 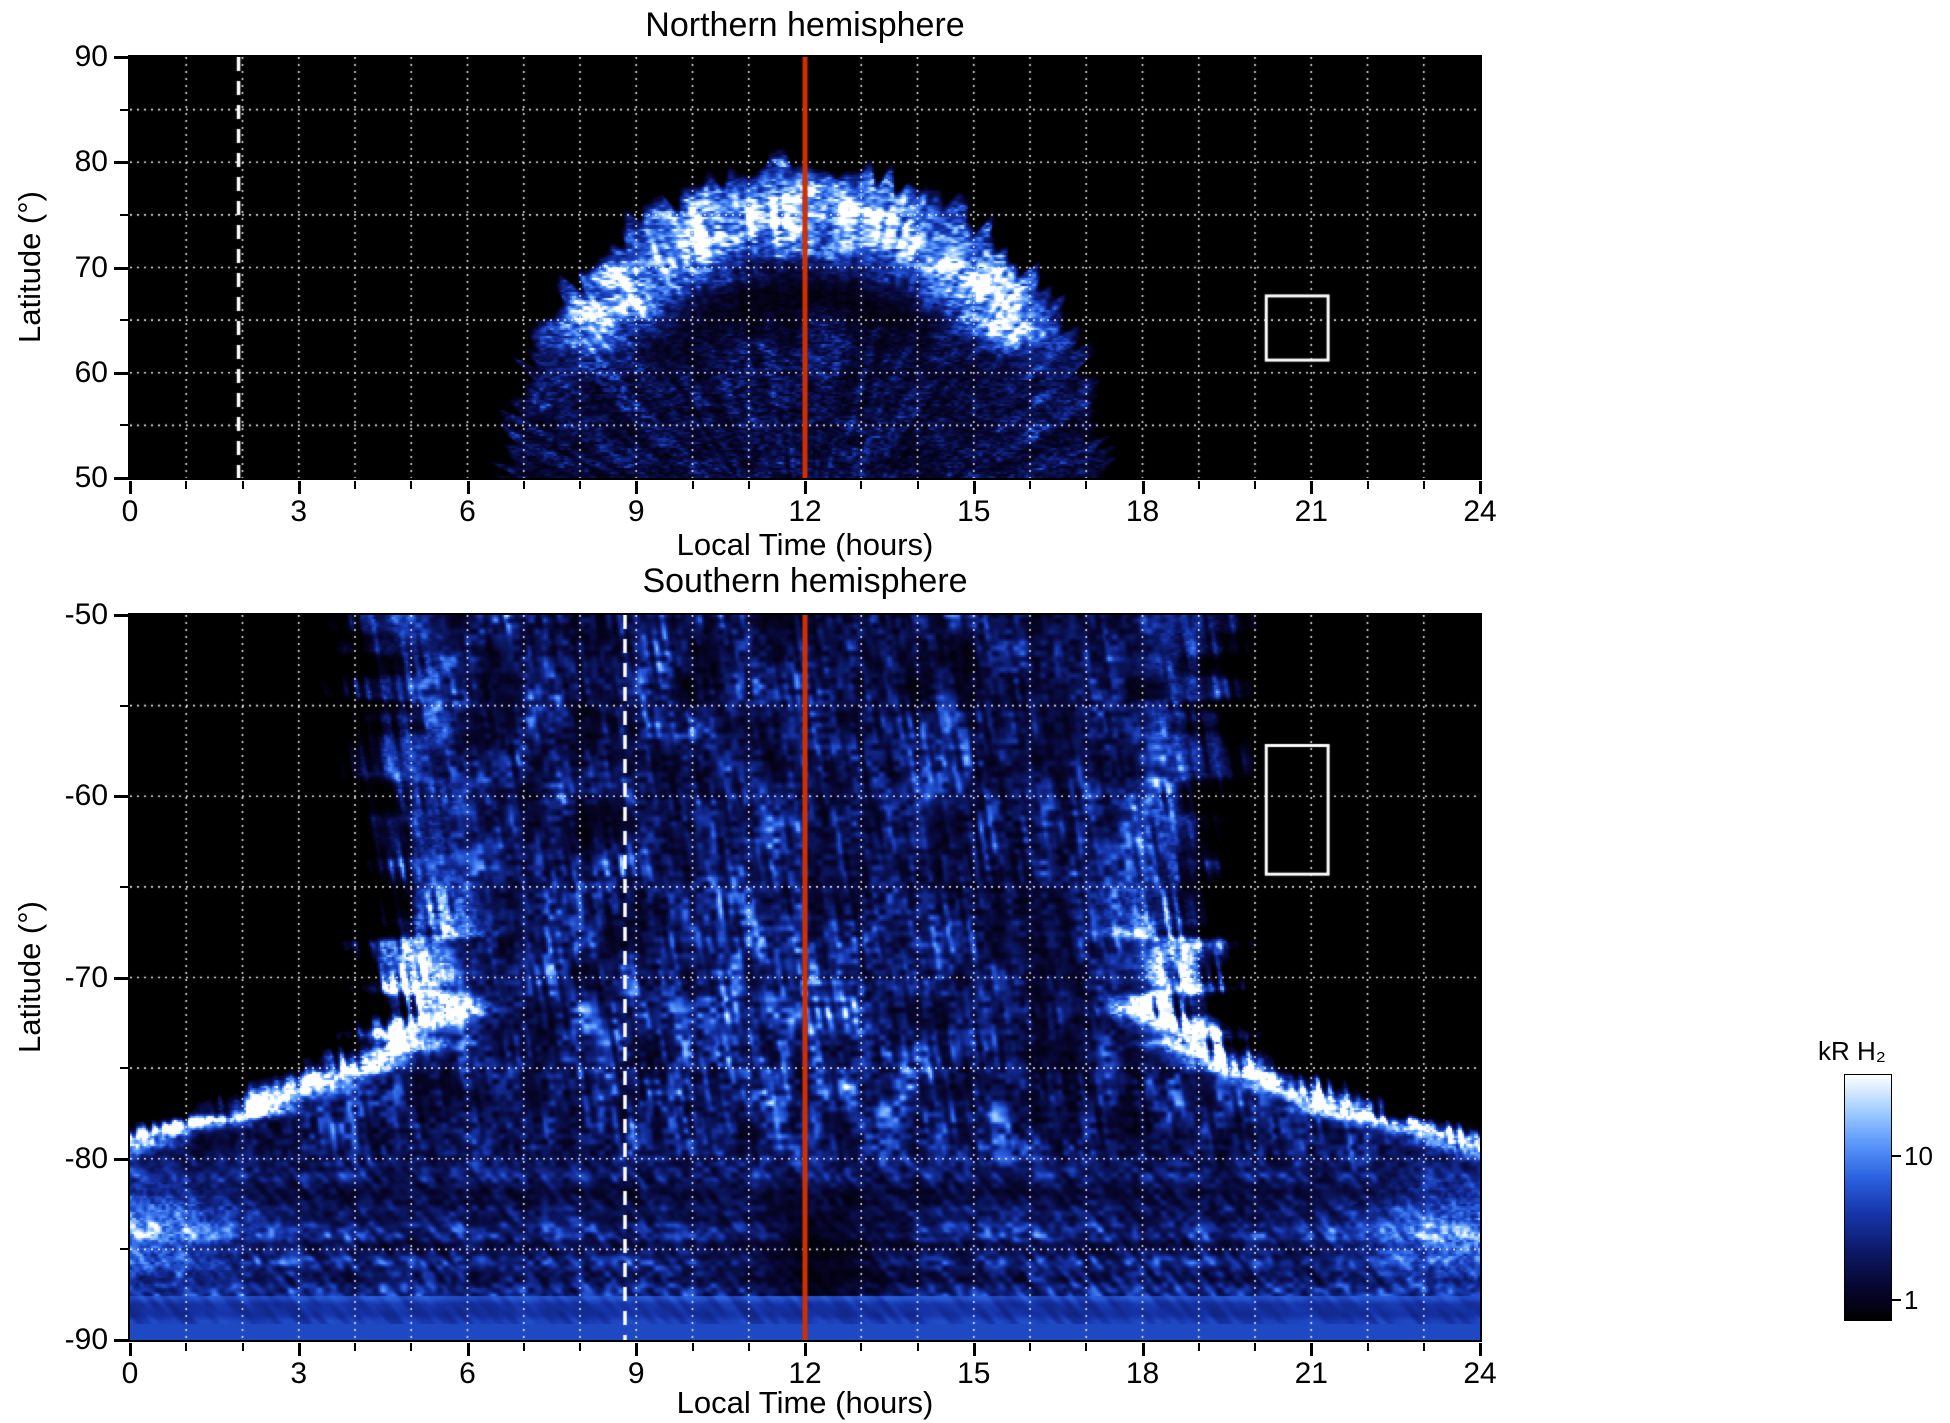 I want to click on plot-title-north: Northern hemisphere, so click(x=805, y=25).